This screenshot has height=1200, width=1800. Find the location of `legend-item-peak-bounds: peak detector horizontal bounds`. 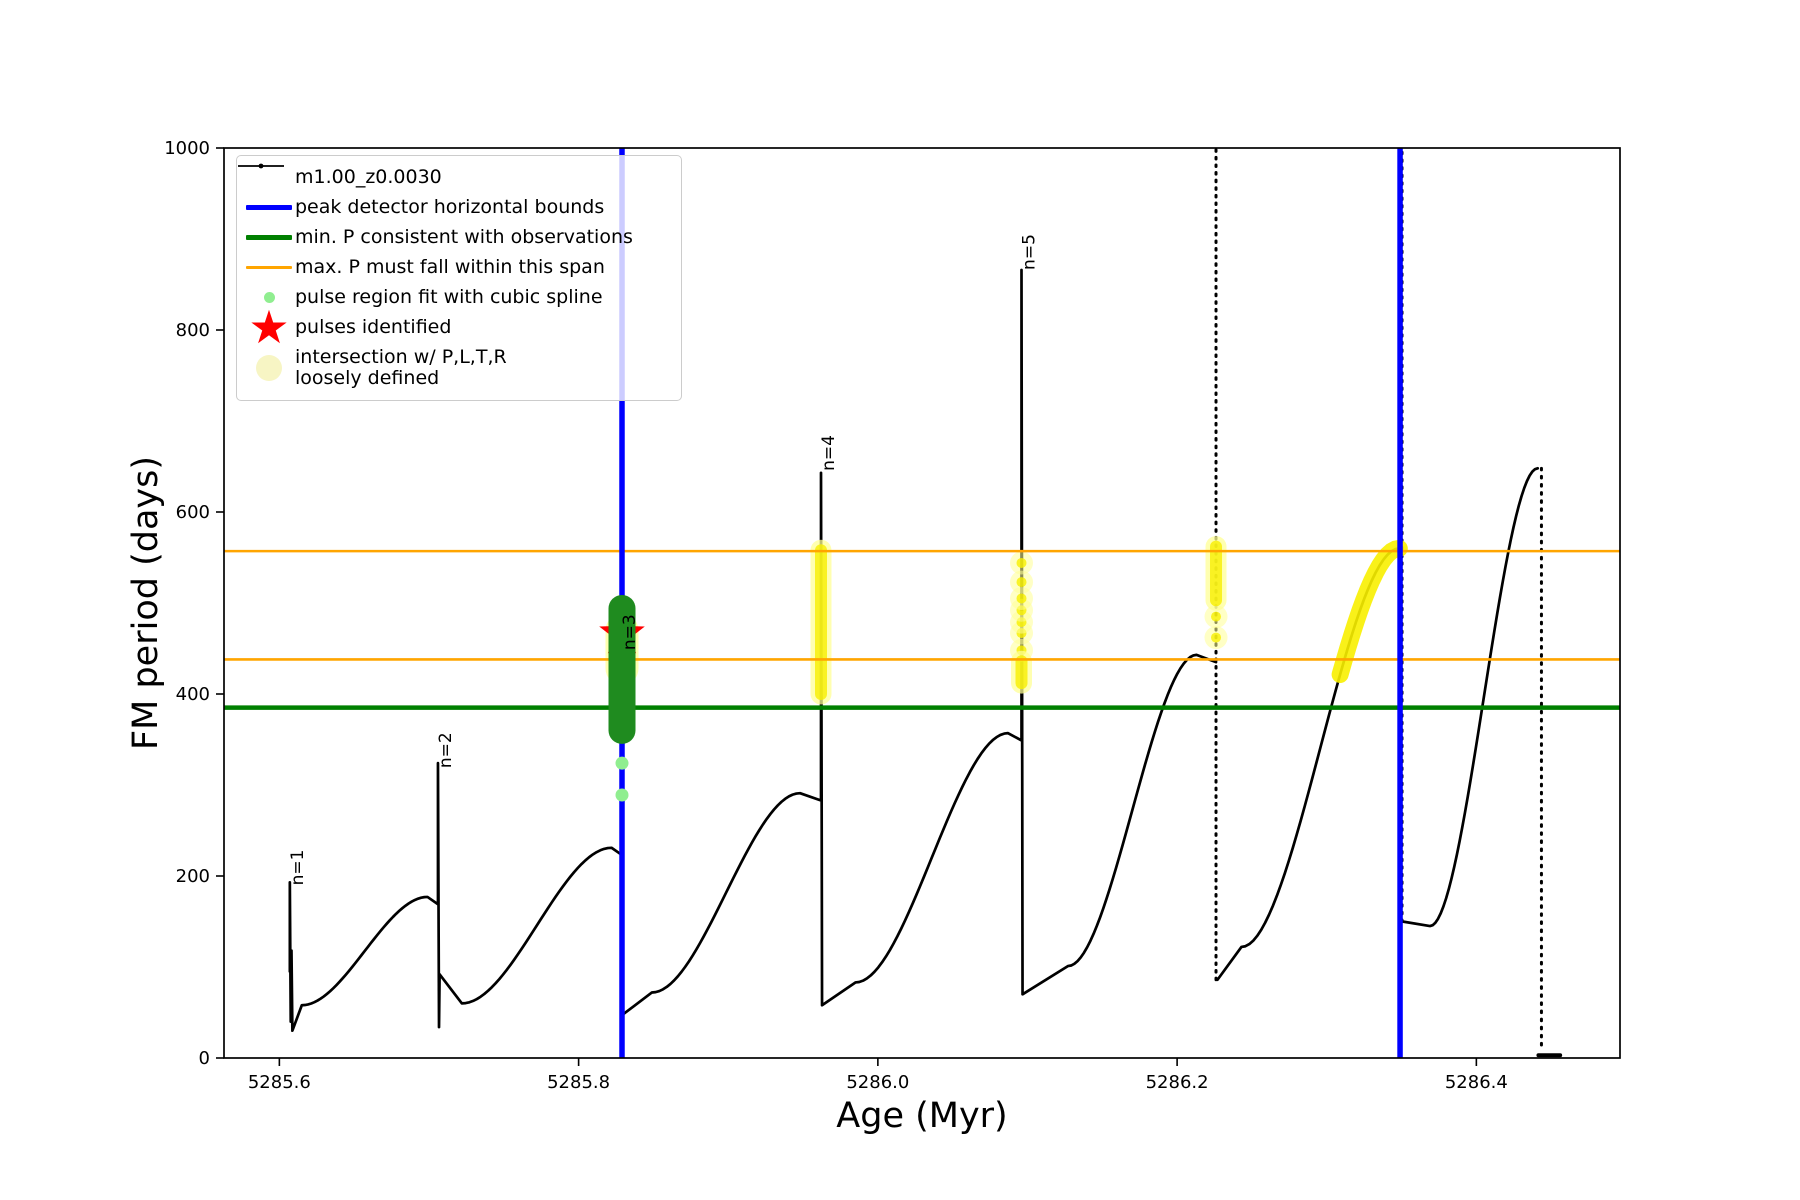

legend-item-peak-bounds: peak detector horizontal bounds is located at coordinates (458, 207).